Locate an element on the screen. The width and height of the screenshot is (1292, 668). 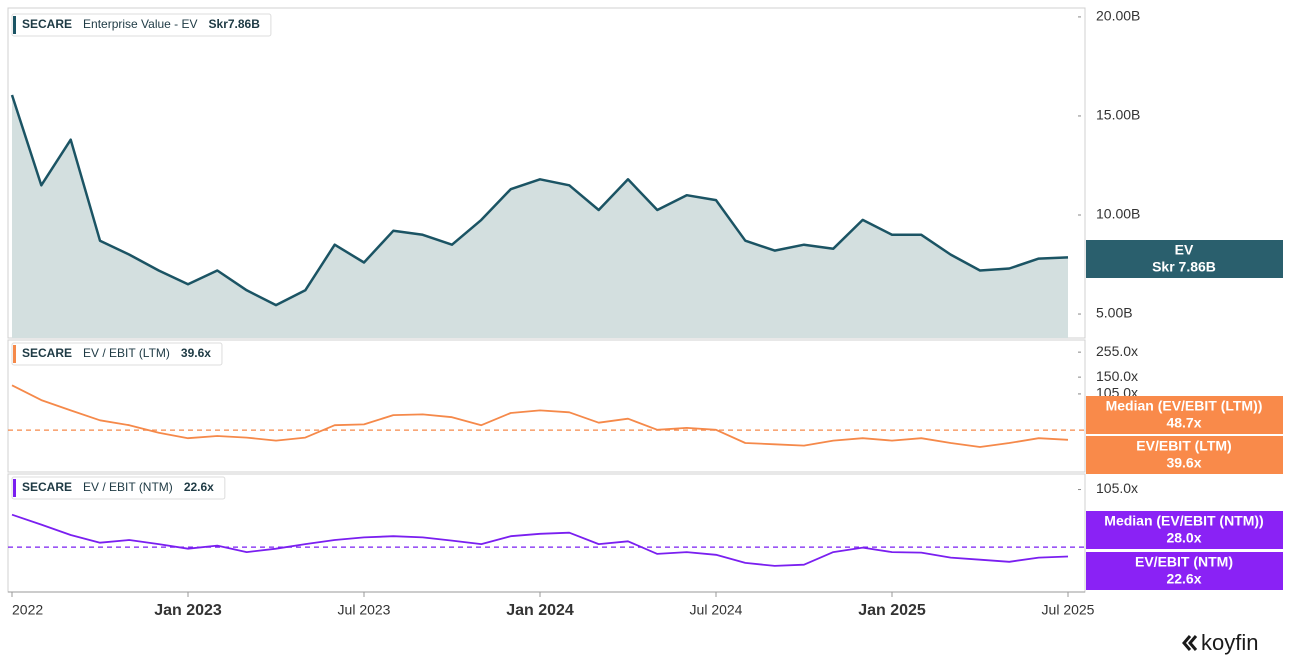
legend-value: 22.6x is located at coordinates (199, 487).